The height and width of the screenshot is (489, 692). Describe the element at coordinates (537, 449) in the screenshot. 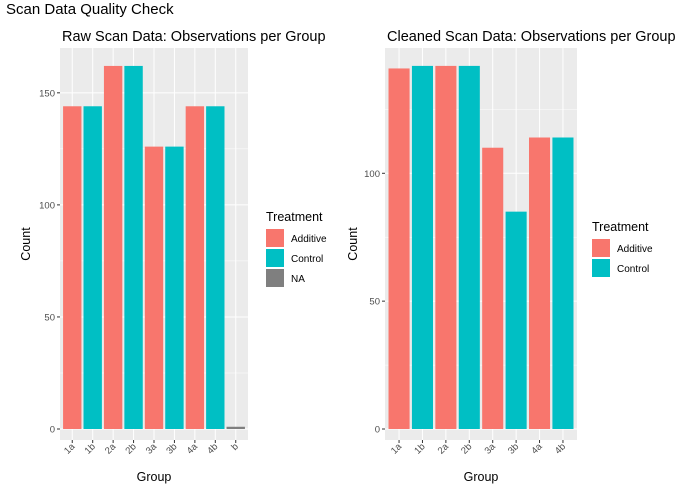

I see `chart2-xtick-label: 4a` at that location.